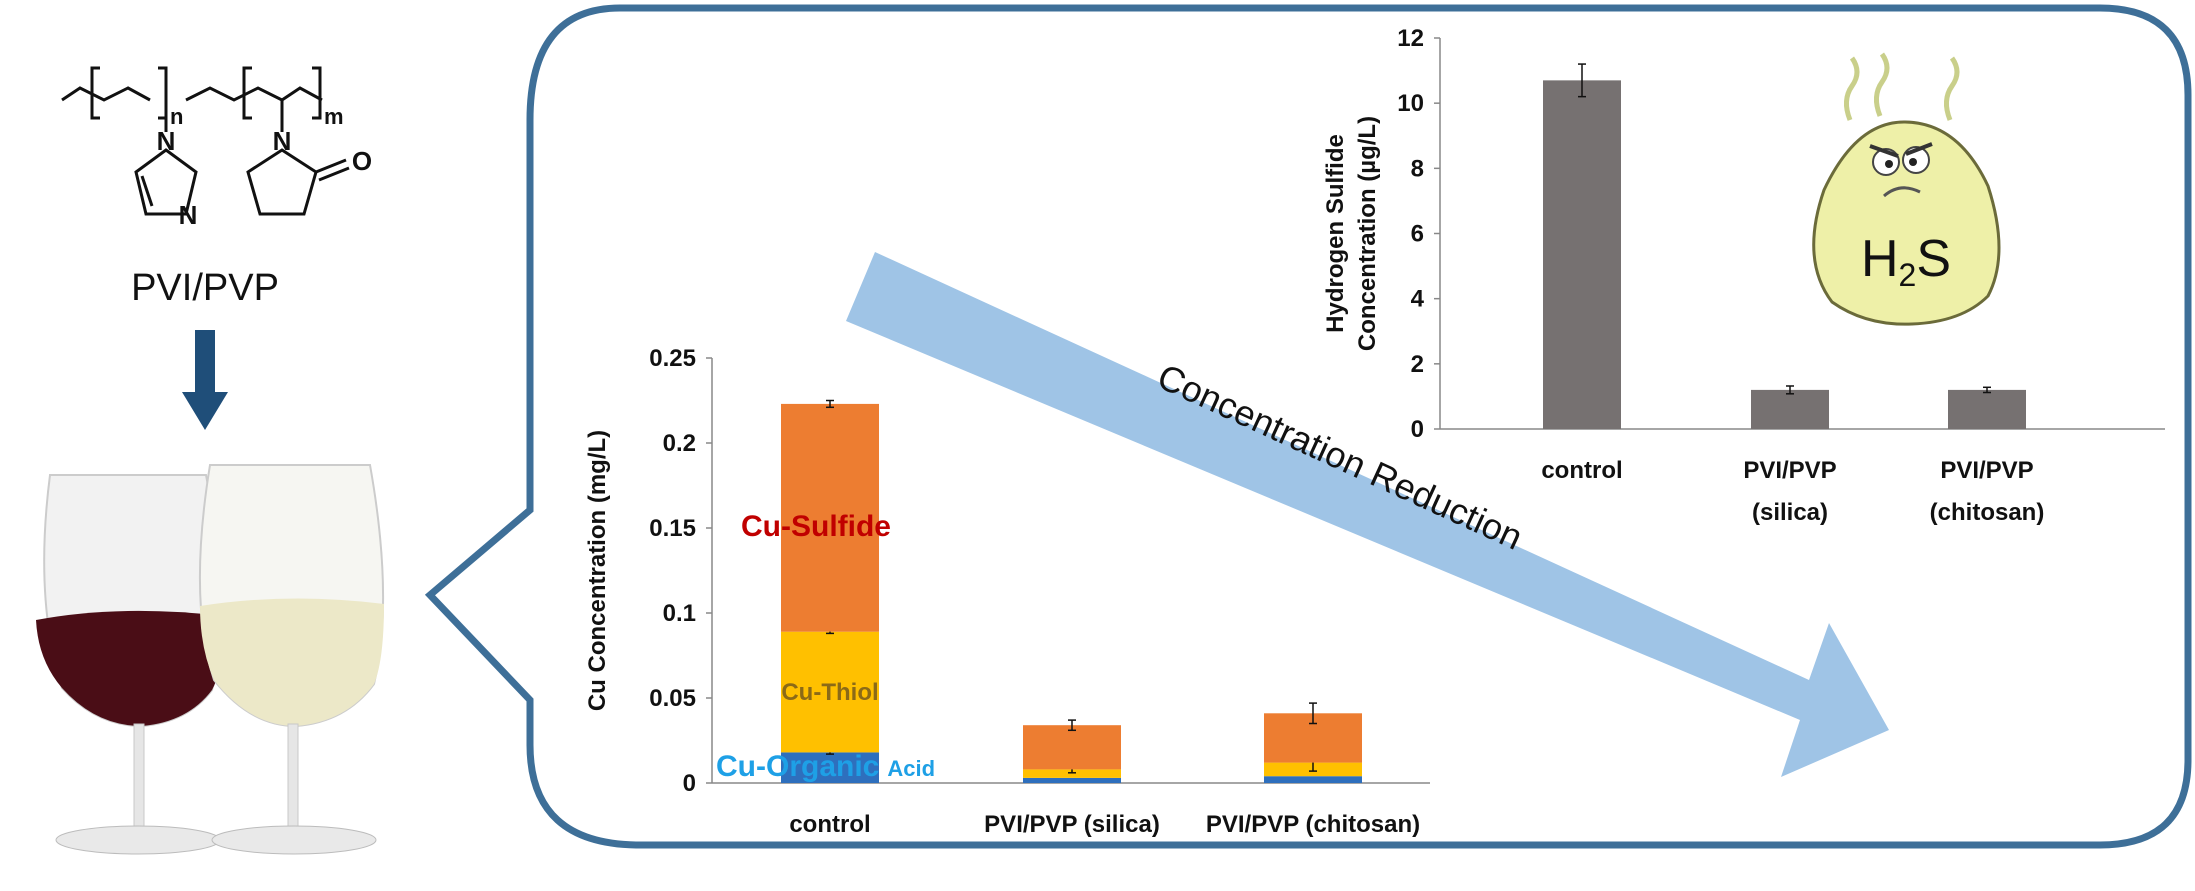 The width and height of the screenshot is (2195, 891). Describe the element at coordinates (1418, 299) in the screenshot. I see `h2s-y-tick-label: 4` at that location.